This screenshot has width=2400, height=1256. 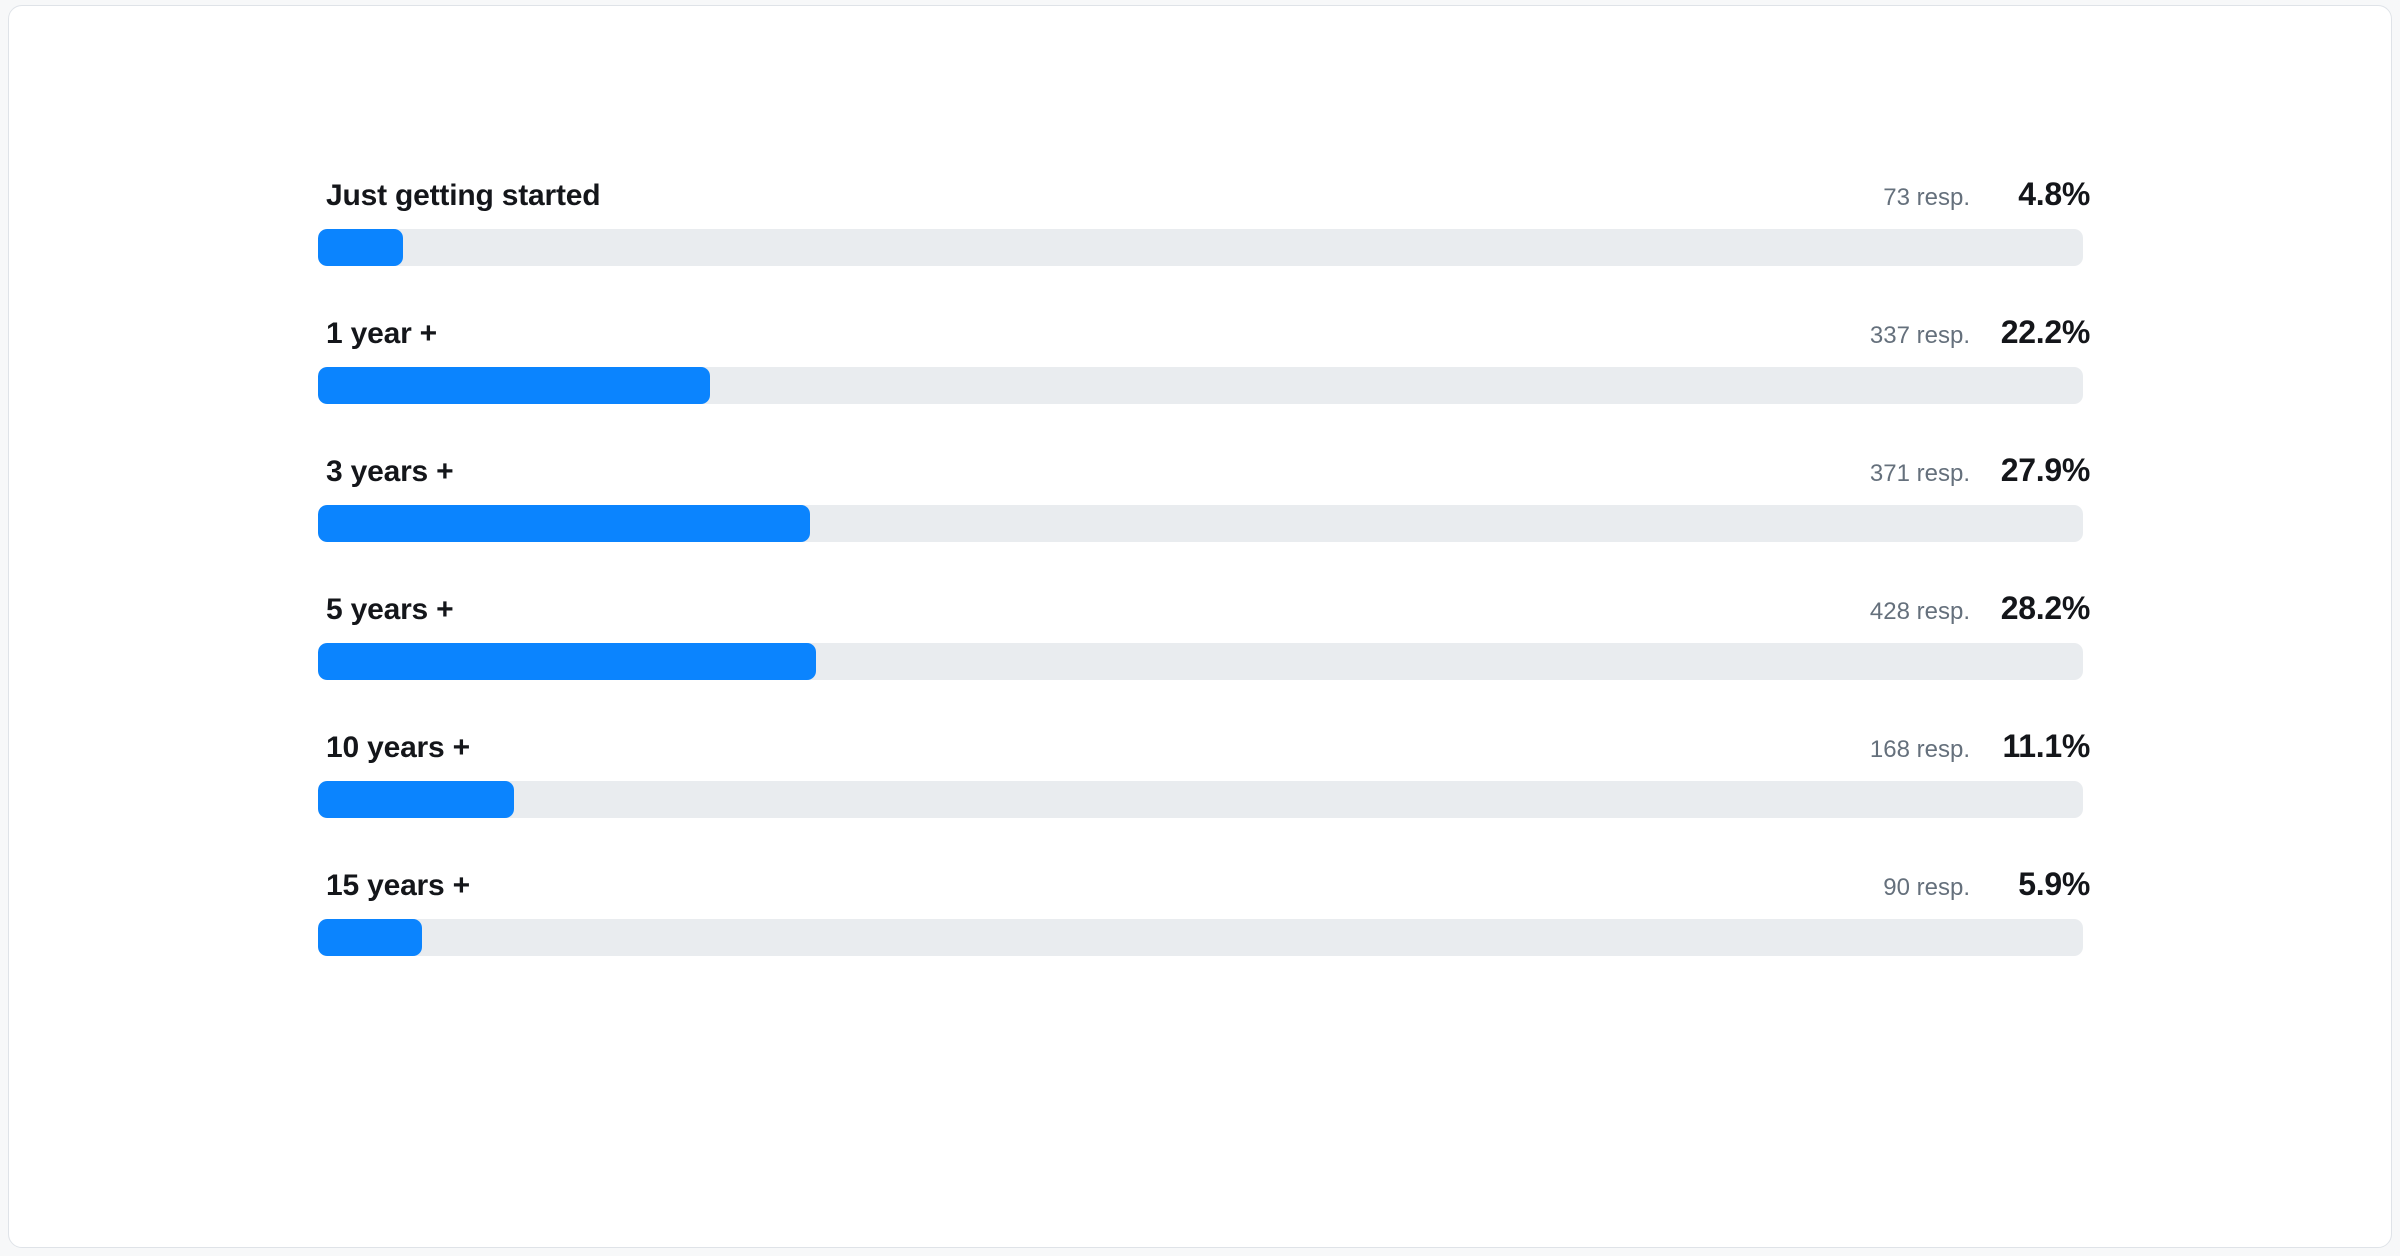 What do you see at coordinates (1980, 334) in the screenshot?
I see `poll-option-stats: 337 resp. 22.2%` at bounding box center [1980, 334].